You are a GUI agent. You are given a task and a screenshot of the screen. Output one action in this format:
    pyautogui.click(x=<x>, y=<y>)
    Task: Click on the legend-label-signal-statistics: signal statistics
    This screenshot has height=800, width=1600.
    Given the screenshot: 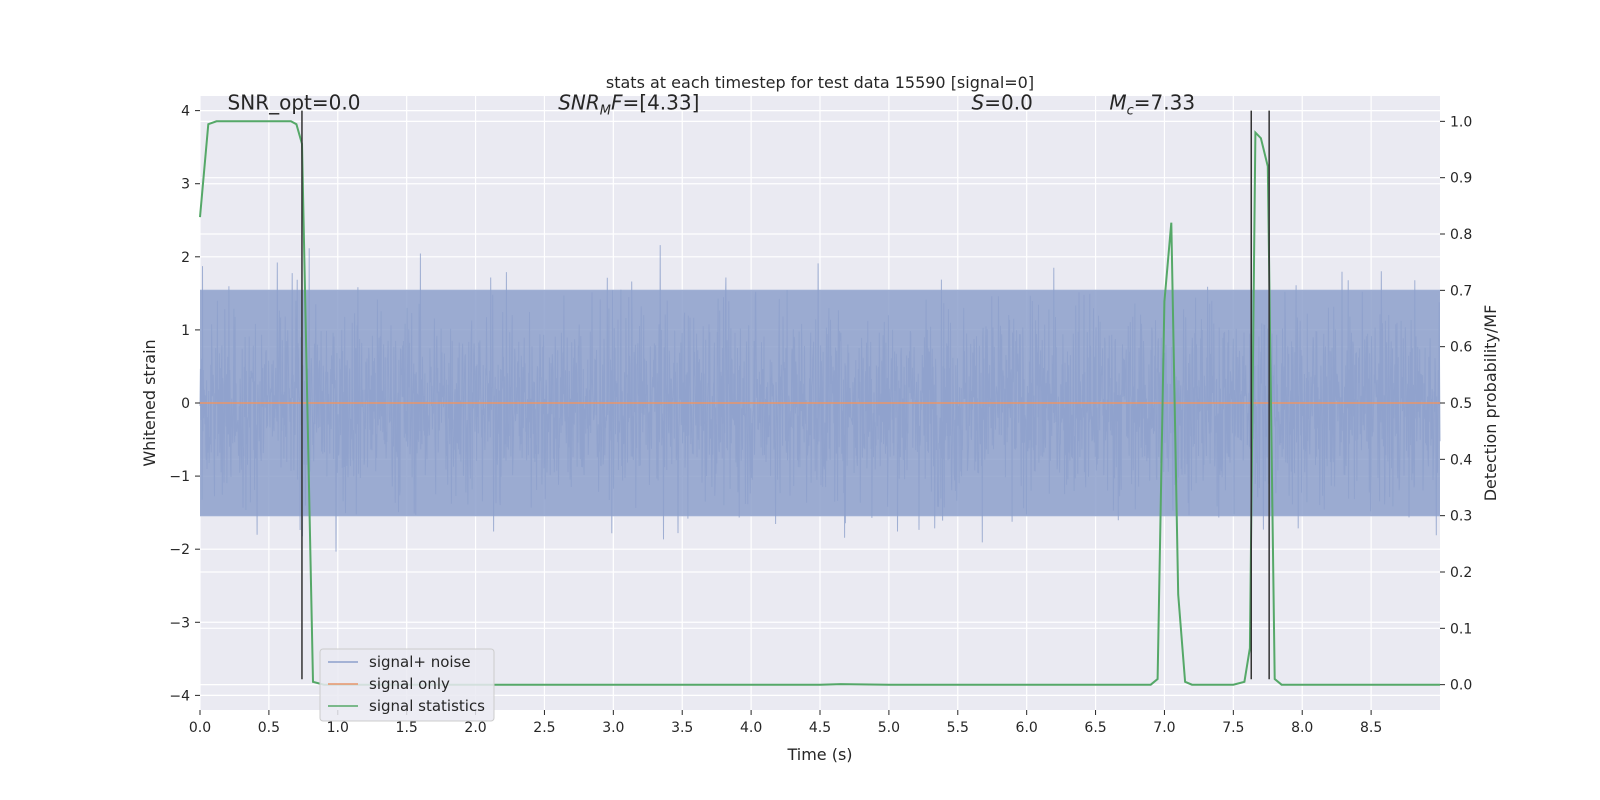 What is the action you would take?
    pyautogui.click(x=427, y=706)
    